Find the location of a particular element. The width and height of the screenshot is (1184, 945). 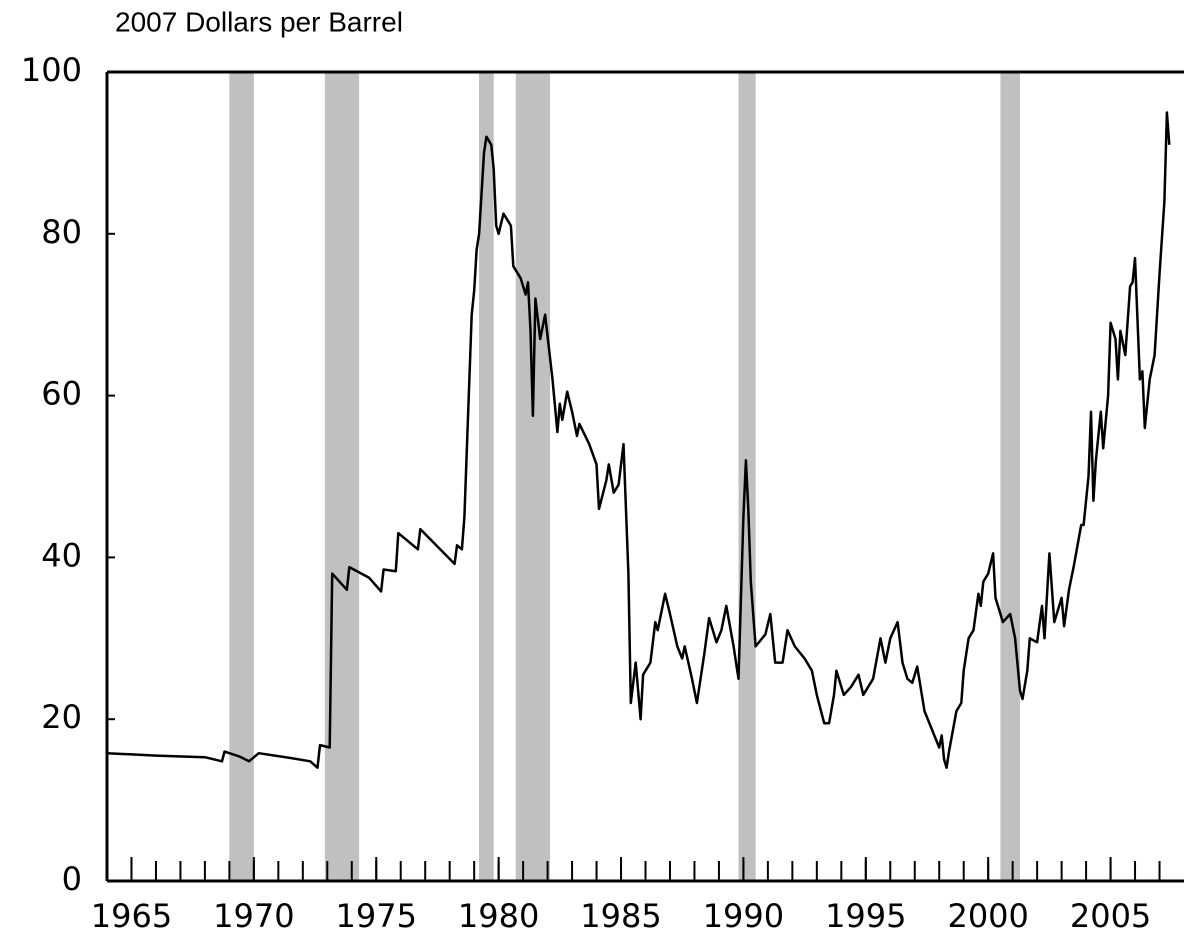

y-tick-label: 0 is located at coordinates (72, 879).